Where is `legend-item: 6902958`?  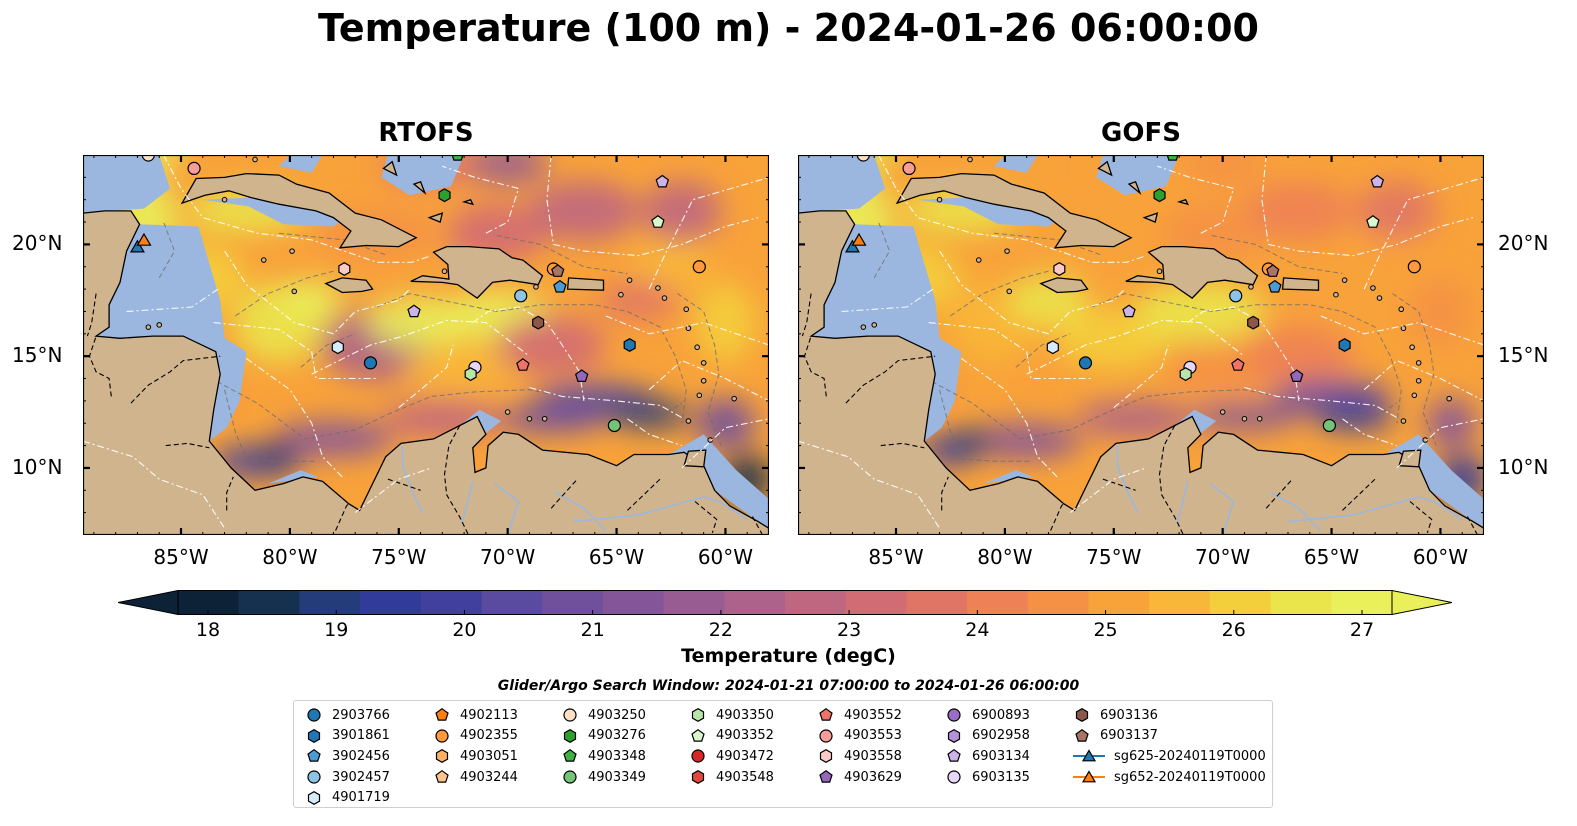 legend-item: 6902958 is located at coordinates (987, 736).